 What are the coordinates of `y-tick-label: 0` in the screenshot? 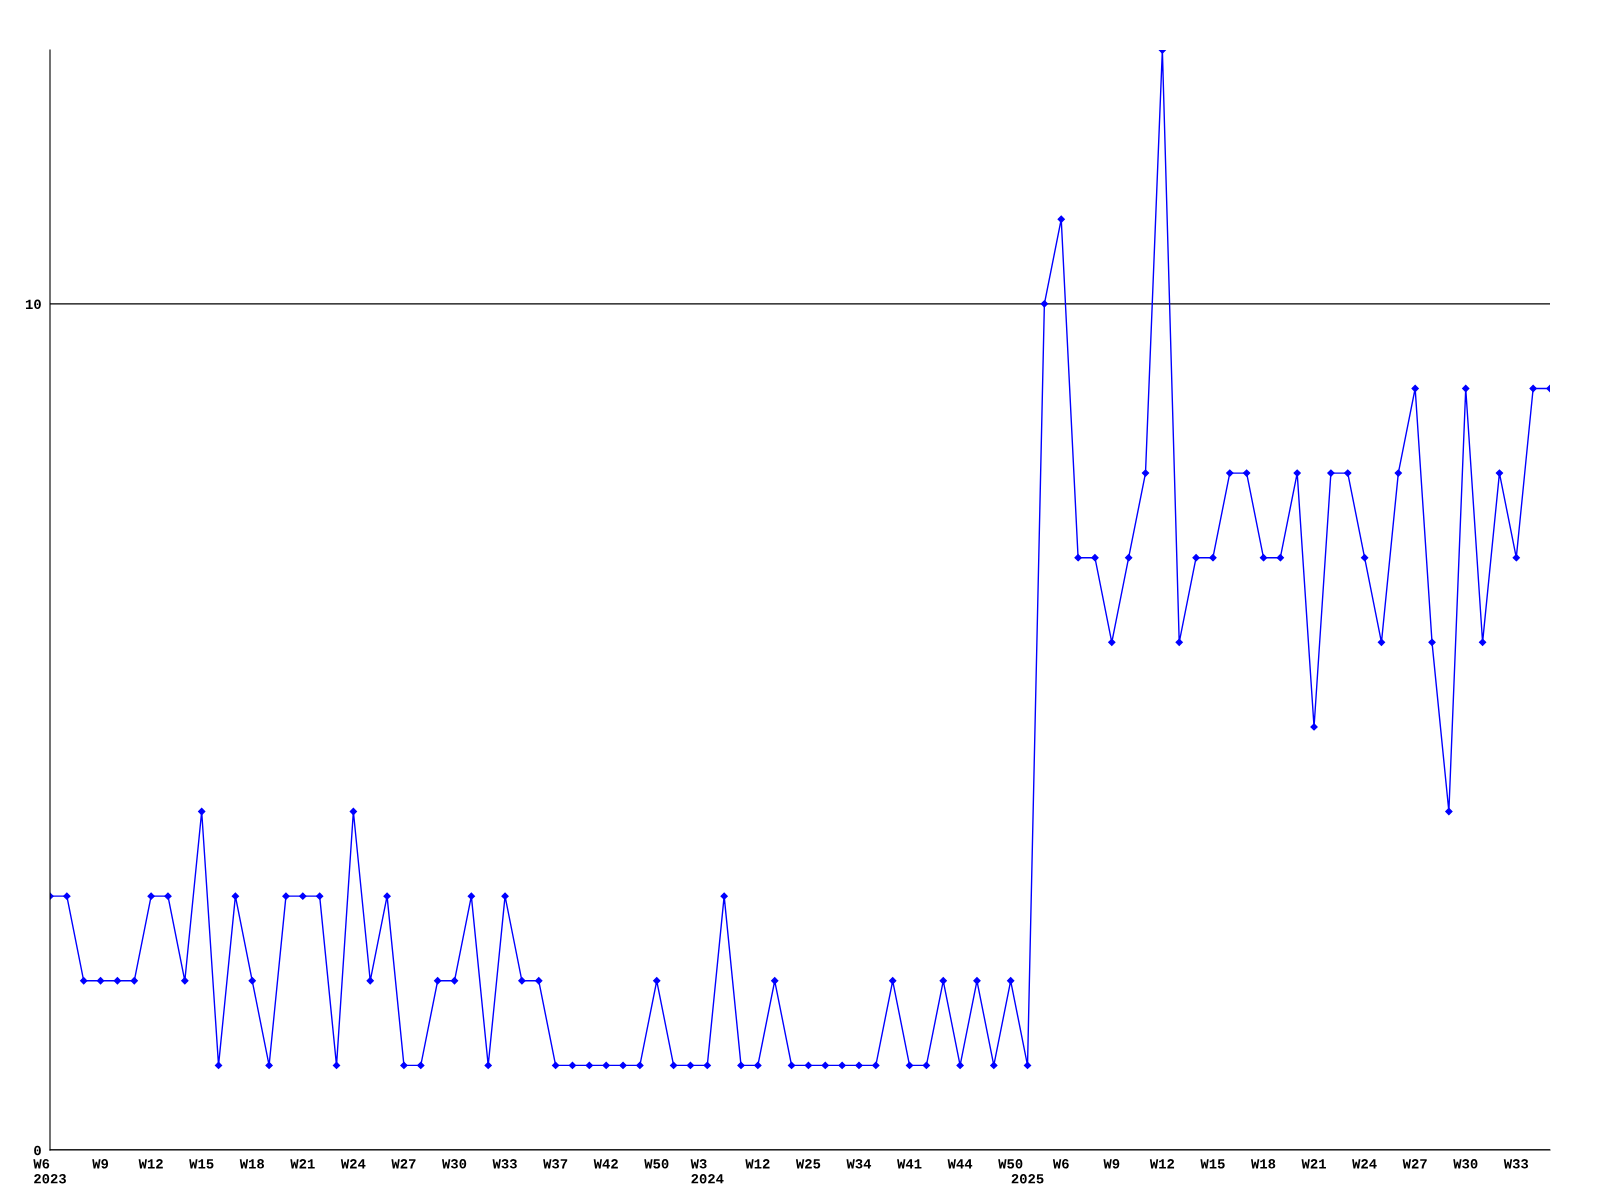 It's located at (37, 1150).